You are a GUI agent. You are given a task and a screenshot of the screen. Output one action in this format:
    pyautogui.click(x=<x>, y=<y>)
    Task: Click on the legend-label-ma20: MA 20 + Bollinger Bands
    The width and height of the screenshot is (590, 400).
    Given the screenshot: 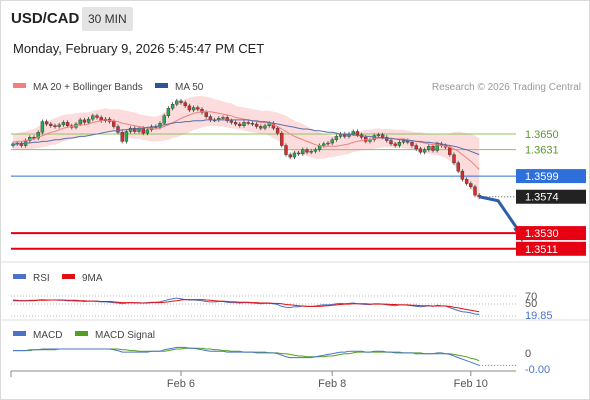 What is the action you would take?
    pyautogui.click(x=88, y=87)
    